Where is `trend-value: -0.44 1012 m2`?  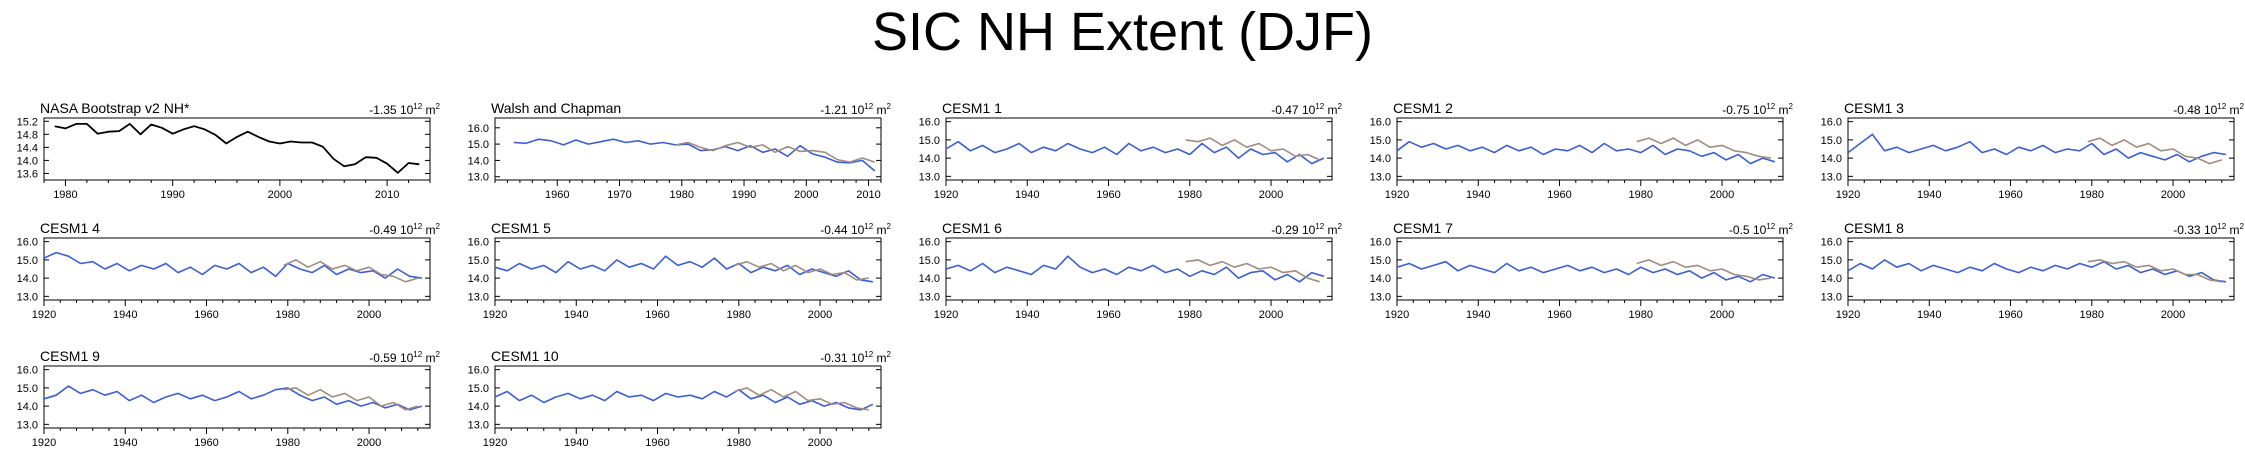
trend-value: -0.44 1012 m2 is located at coordinates (855, 229).